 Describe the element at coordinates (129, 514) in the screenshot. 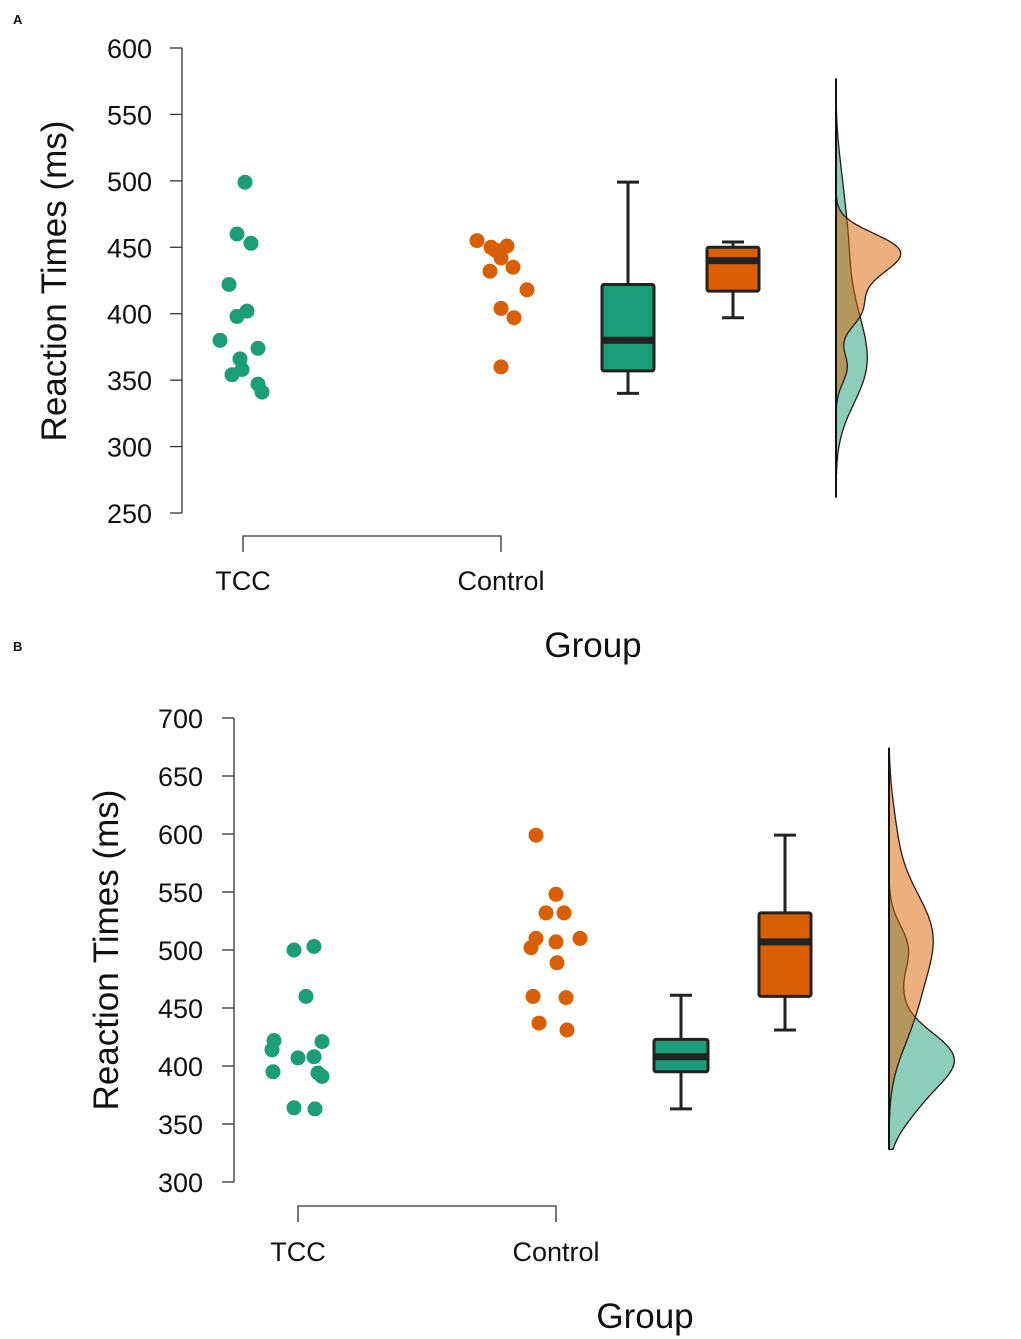

I see `y-tick-label: 250` at that location.